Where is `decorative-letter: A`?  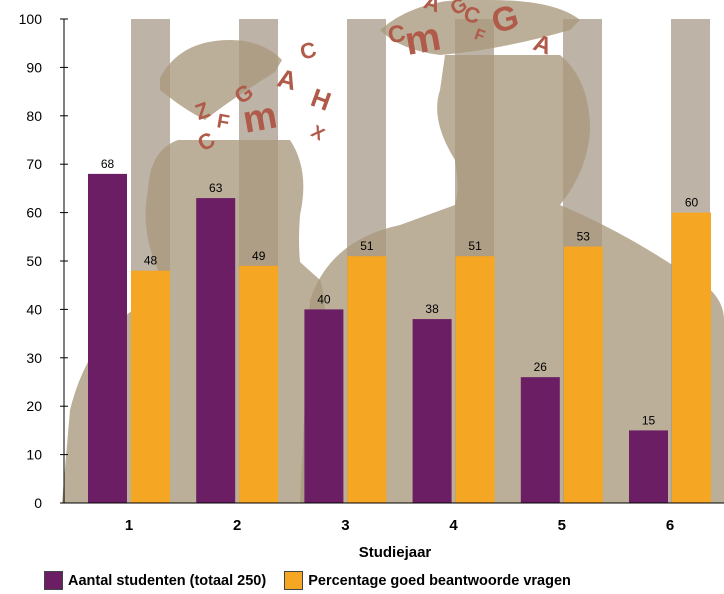
decorative-letter: A is located at coordinates (287, 79).